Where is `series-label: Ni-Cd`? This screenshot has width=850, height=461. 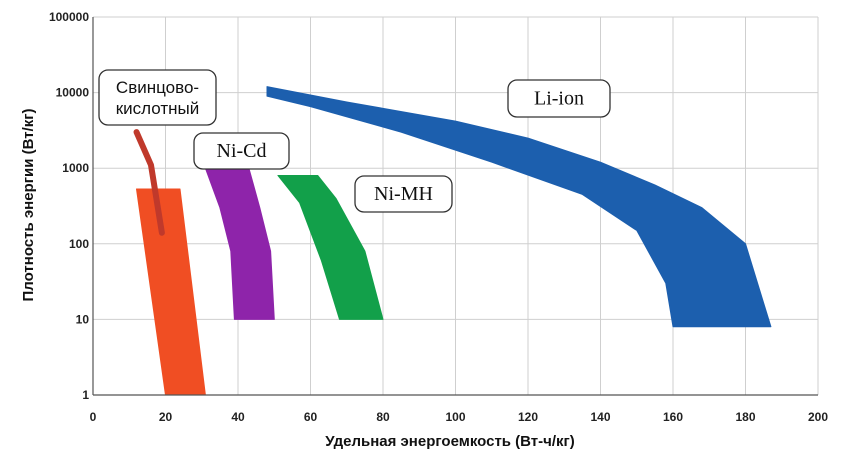 series-label: Ni-Cd is located at coordinates (242, 151).